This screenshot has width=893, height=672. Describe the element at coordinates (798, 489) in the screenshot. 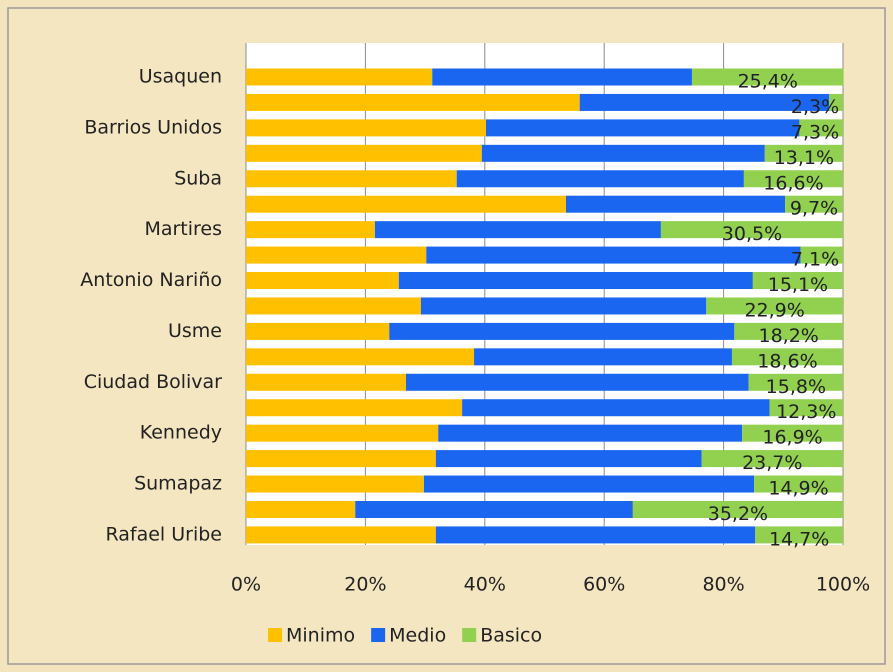

I see `data-label: 14,9%` at that location.